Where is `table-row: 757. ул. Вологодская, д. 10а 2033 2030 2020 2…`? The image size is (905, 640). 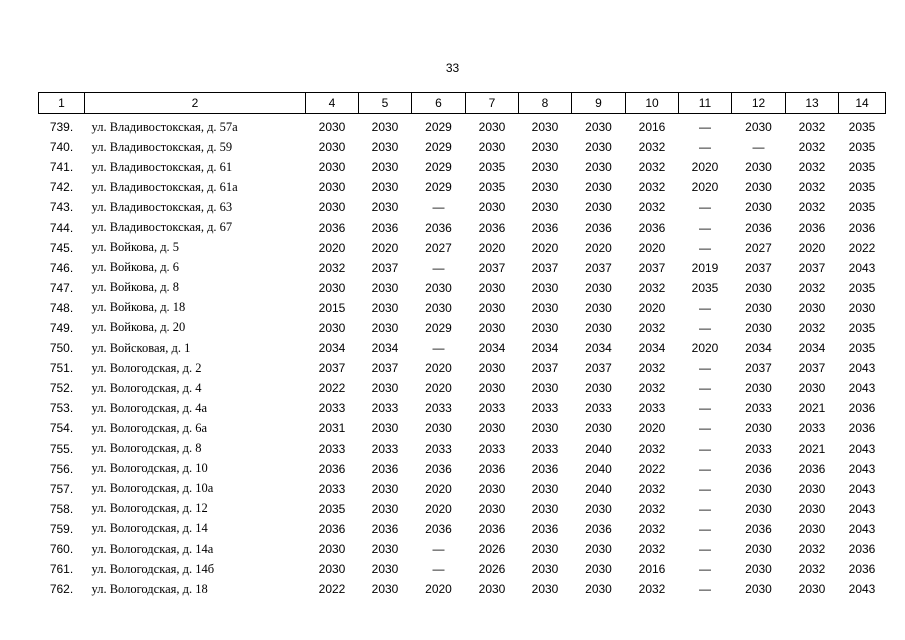
table-row: 757. ул. Вологодская, д. 10а 2033 2030 2020 2… is located at coordinates (462, 489).